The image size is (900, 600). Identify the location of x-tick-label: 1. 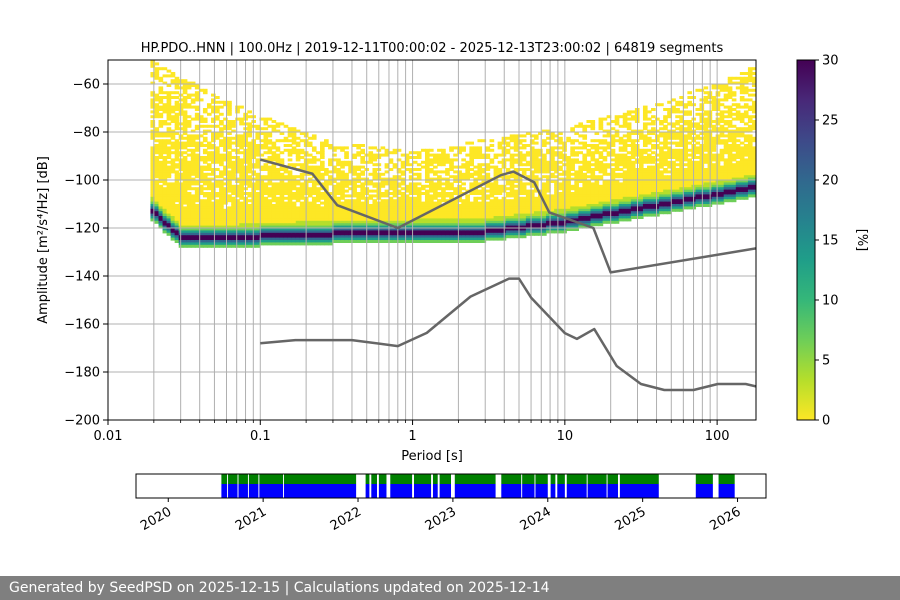
(412, 436).